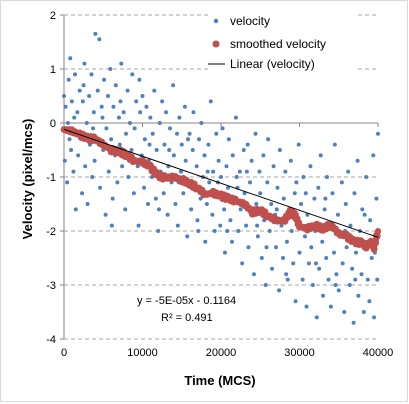 The width and height of the screenshot is (409, 404). What do you see at coordinates (53, 70) in the screenshot?
I see `y-tick-label: 1` at bounding box center [53, 70].